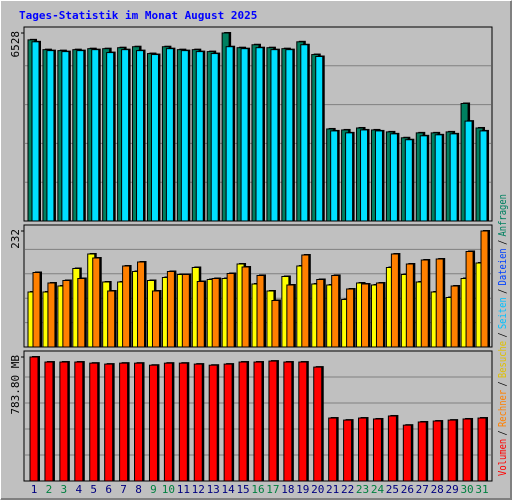 This screenshot has height=500, width=512. Describe the element at coordinates (347, 489) in the screenshot. I see `x-tick-label: 22` at that location.